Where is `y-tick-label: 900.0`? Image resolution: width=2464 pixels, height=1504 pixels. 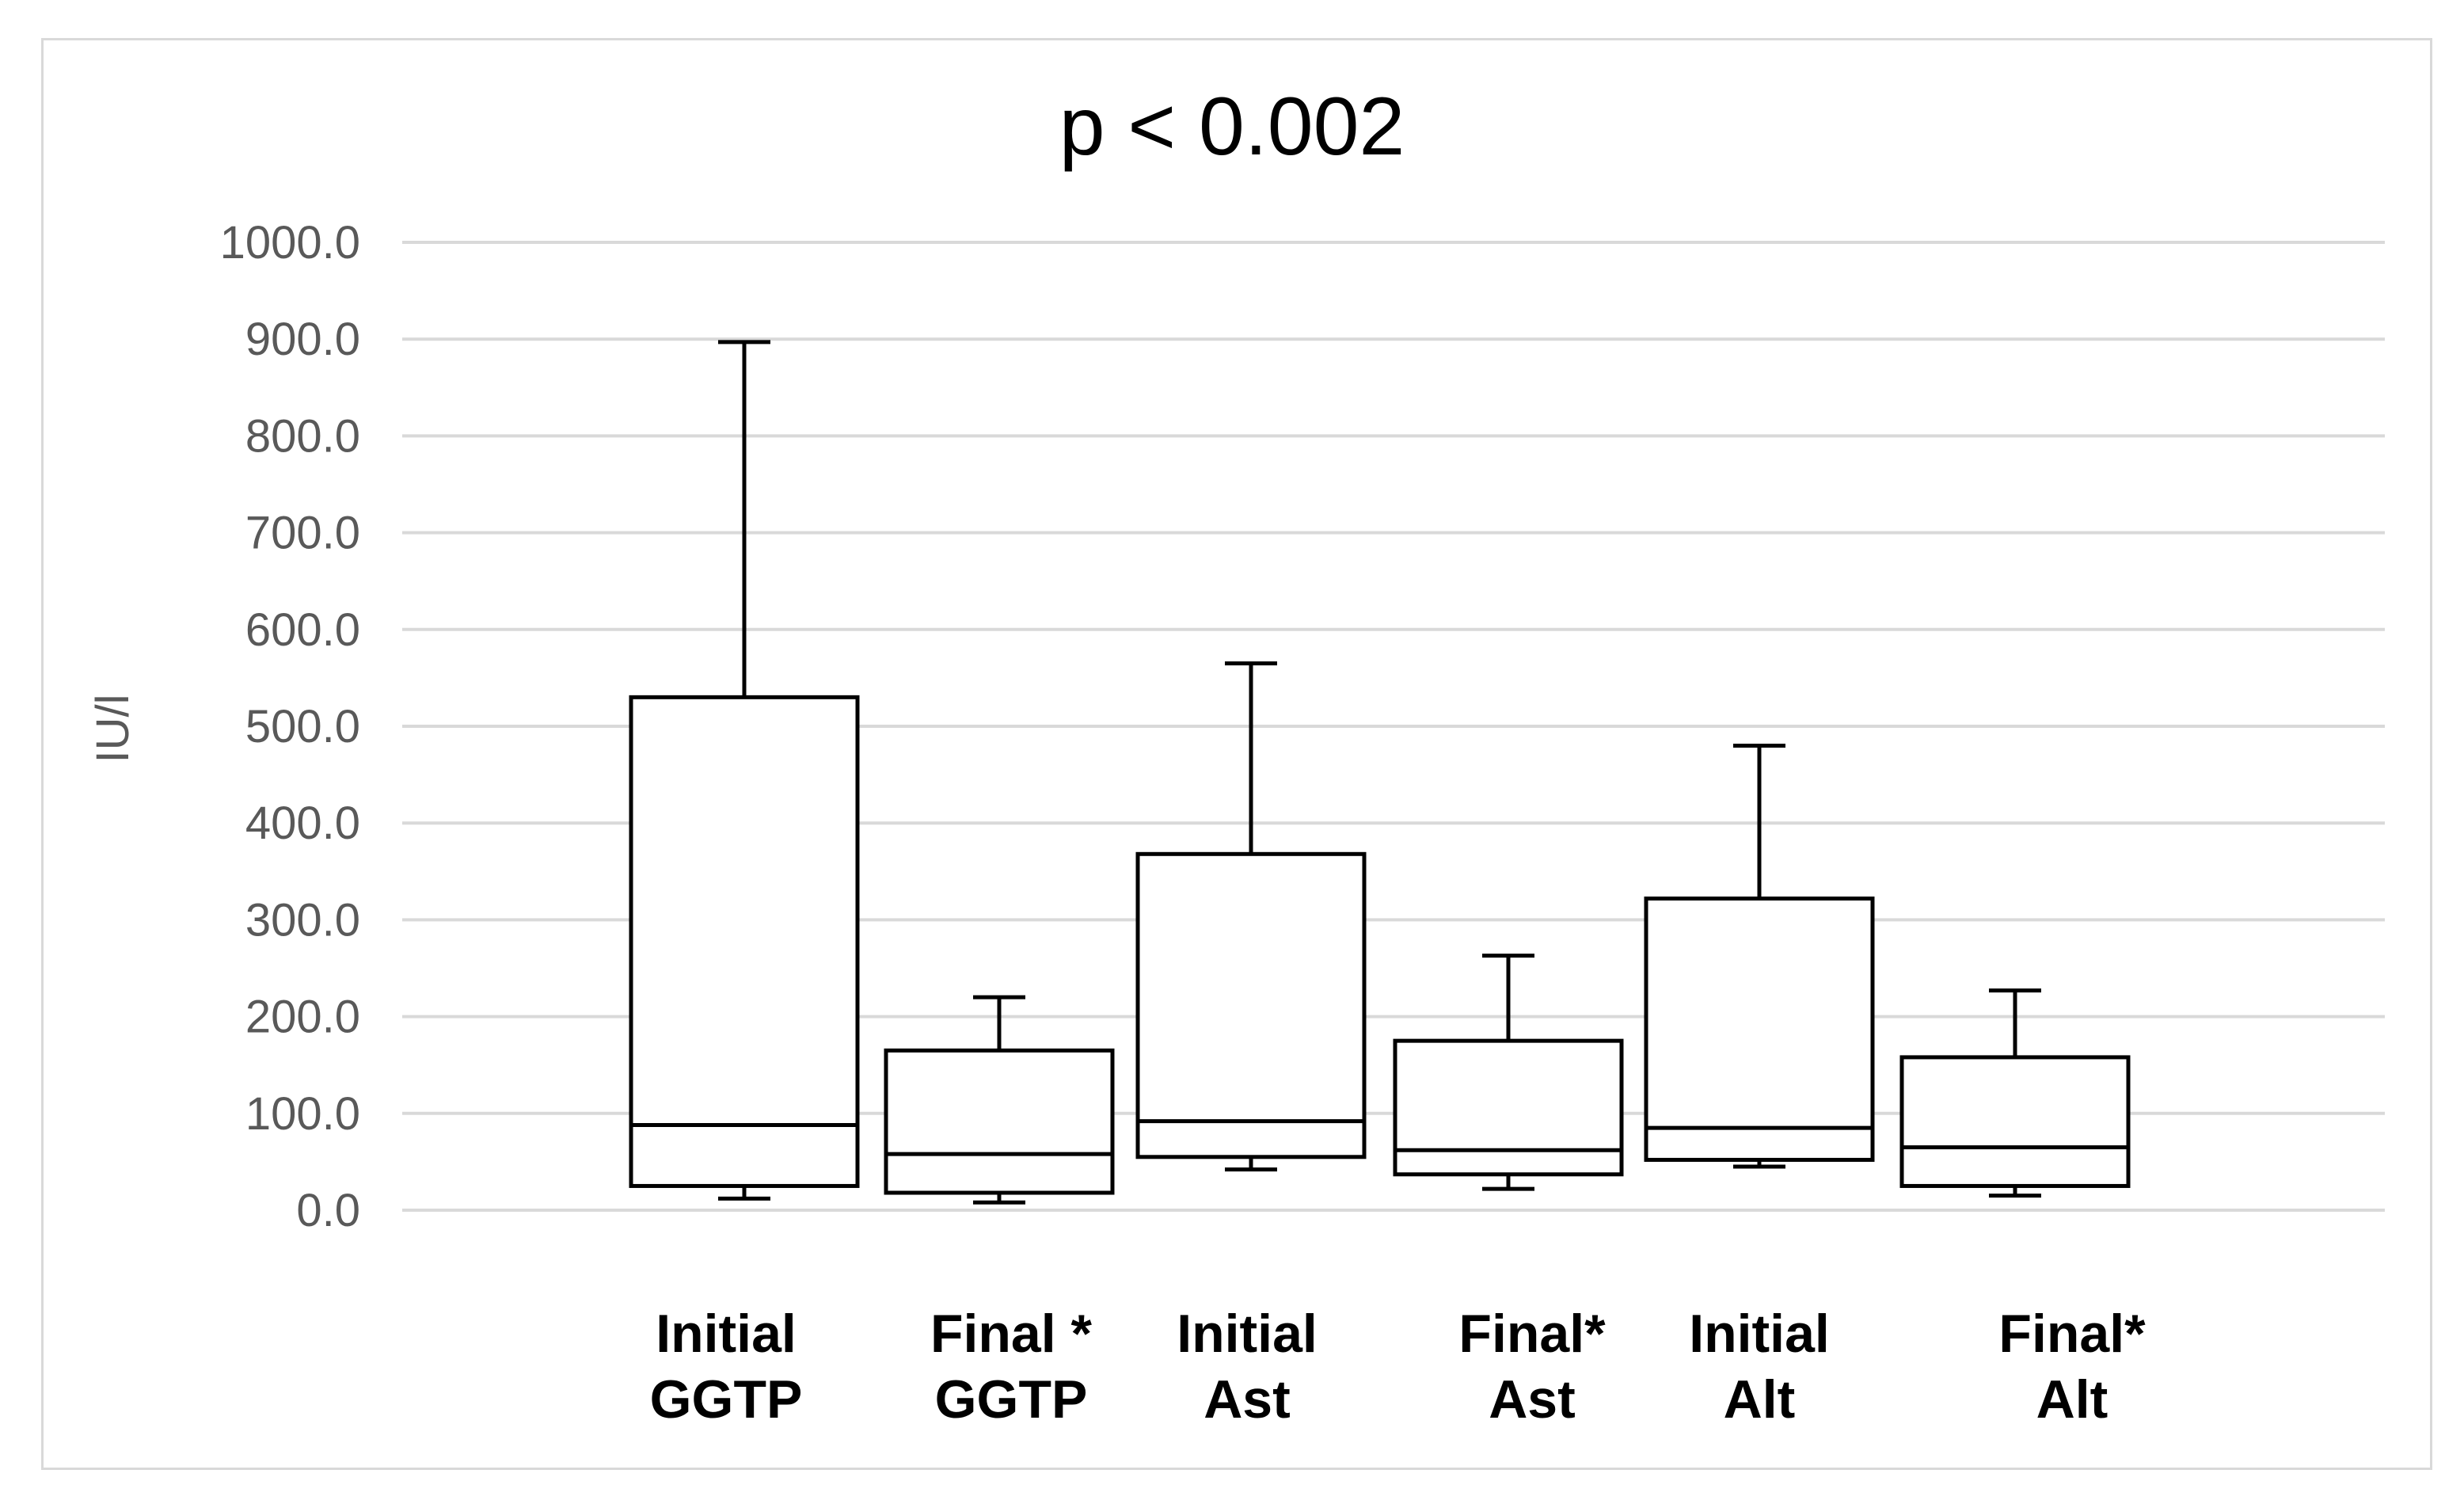 y-tick-label: 900.0 is located at coordinates (302, 340).